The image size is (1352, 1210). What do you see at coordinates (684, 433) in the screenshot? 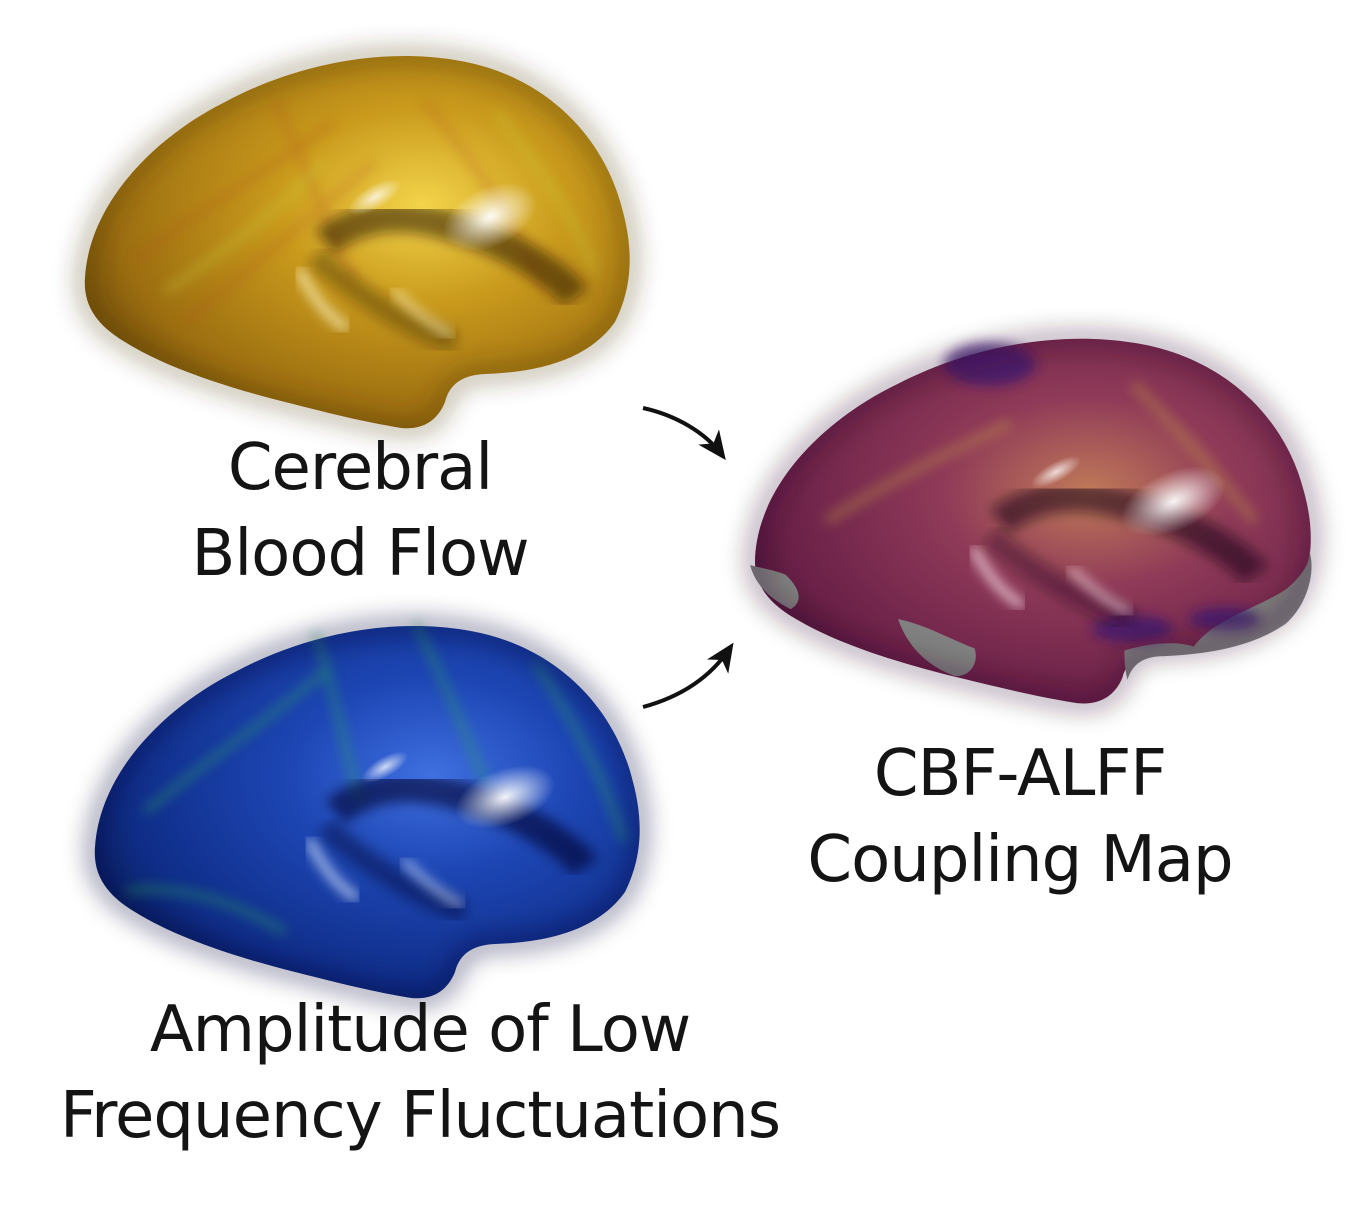
I see `arrow-cbf-to-coupling` at bounding box center [684, 433].